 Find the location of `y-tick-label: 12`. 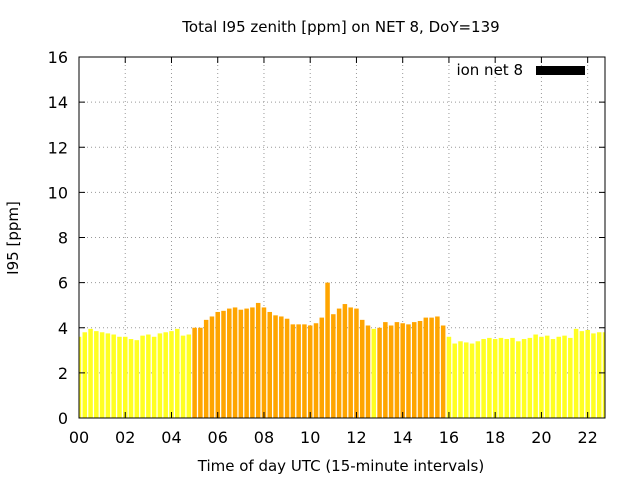

y-tick-label: 12 is located at coordinates (58, 147).